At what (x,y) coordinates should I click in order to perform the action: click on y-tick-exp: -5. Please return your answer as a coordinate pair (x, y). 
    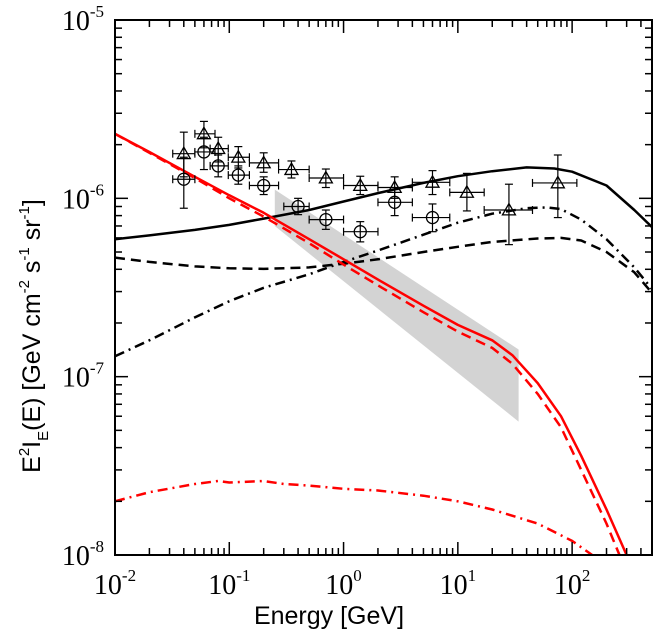
    Looking at the image, I should click on (97, 11).